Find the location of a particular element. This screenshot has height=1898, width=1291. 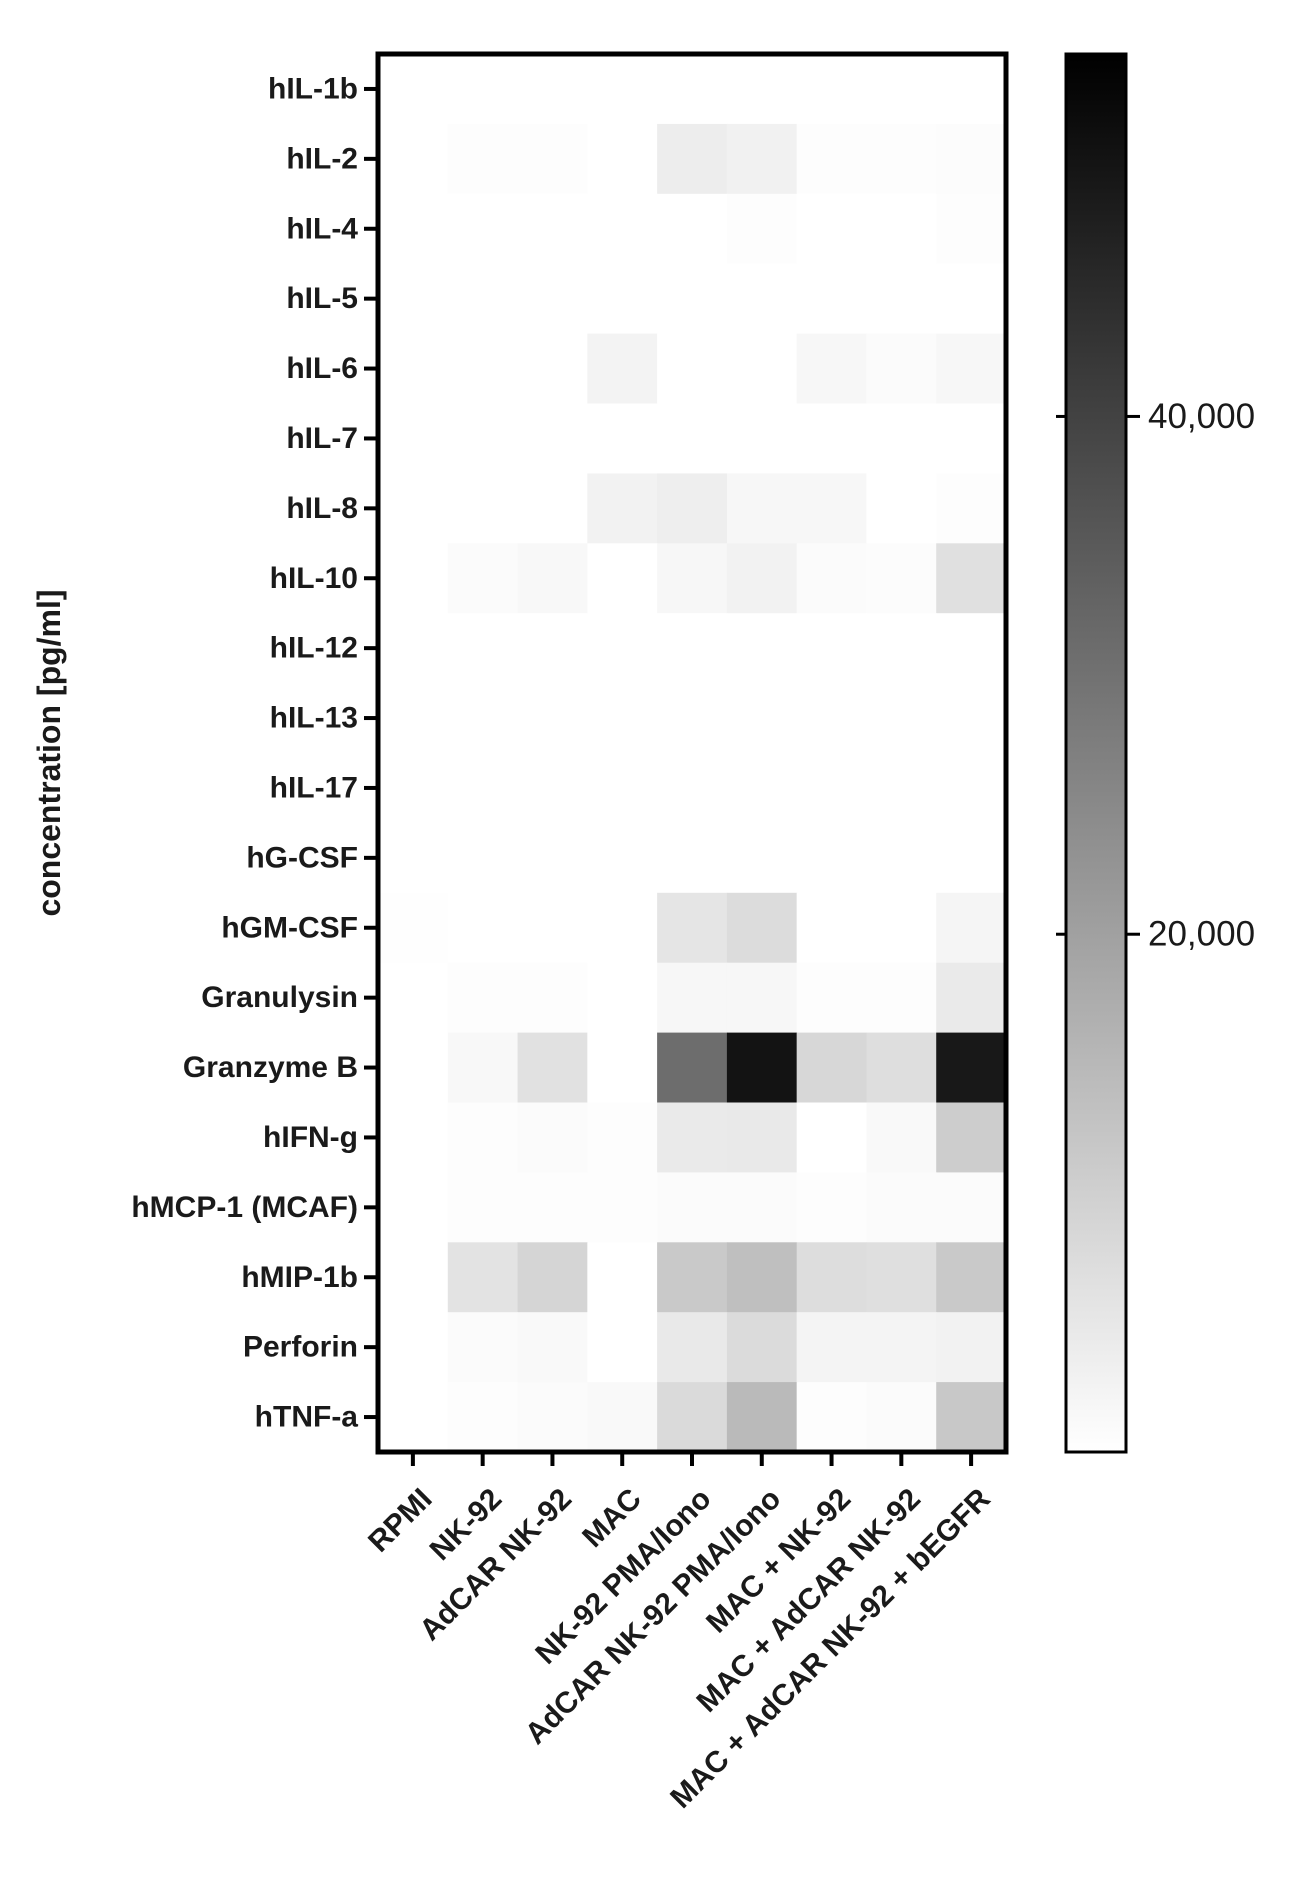

row-label: hIL-2 is located at coordinates (322, 158).